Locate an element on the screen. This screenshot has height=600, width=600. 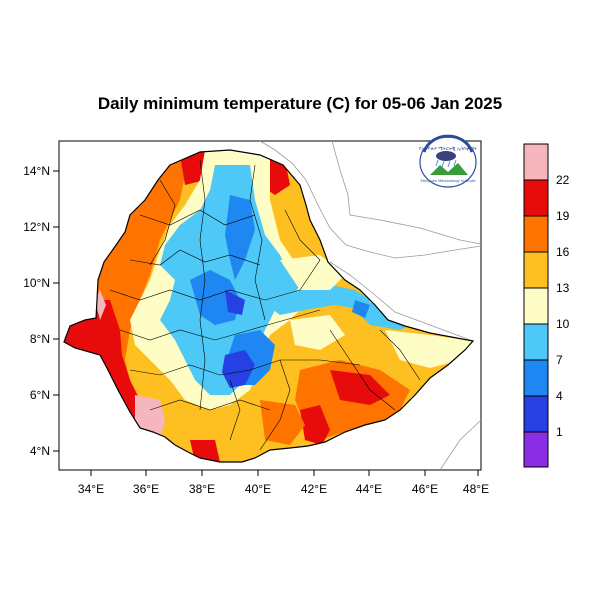
x-tick-label: 44°E is located at coordinates (369, 489).